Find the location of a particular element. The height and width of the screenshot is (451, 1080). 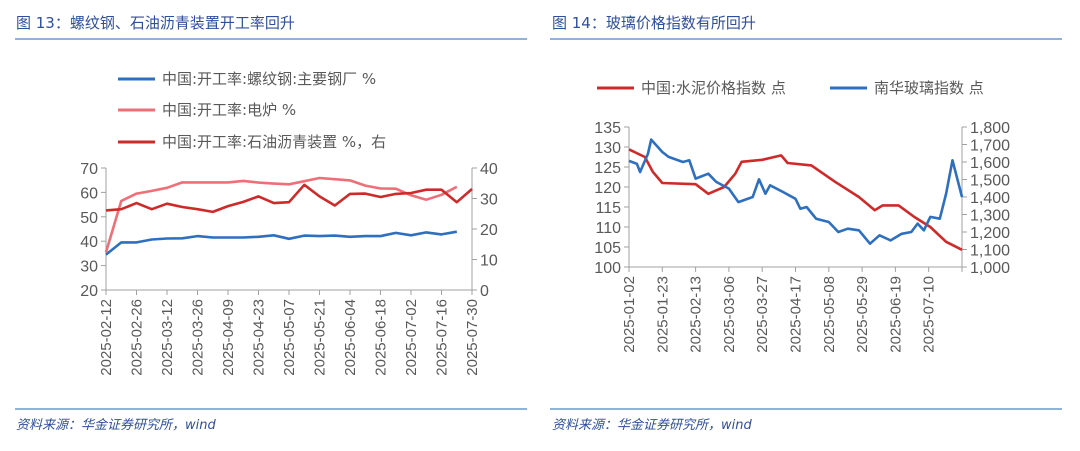

y-right-tick-label: 1,300 is located at coordinates (990, 216).